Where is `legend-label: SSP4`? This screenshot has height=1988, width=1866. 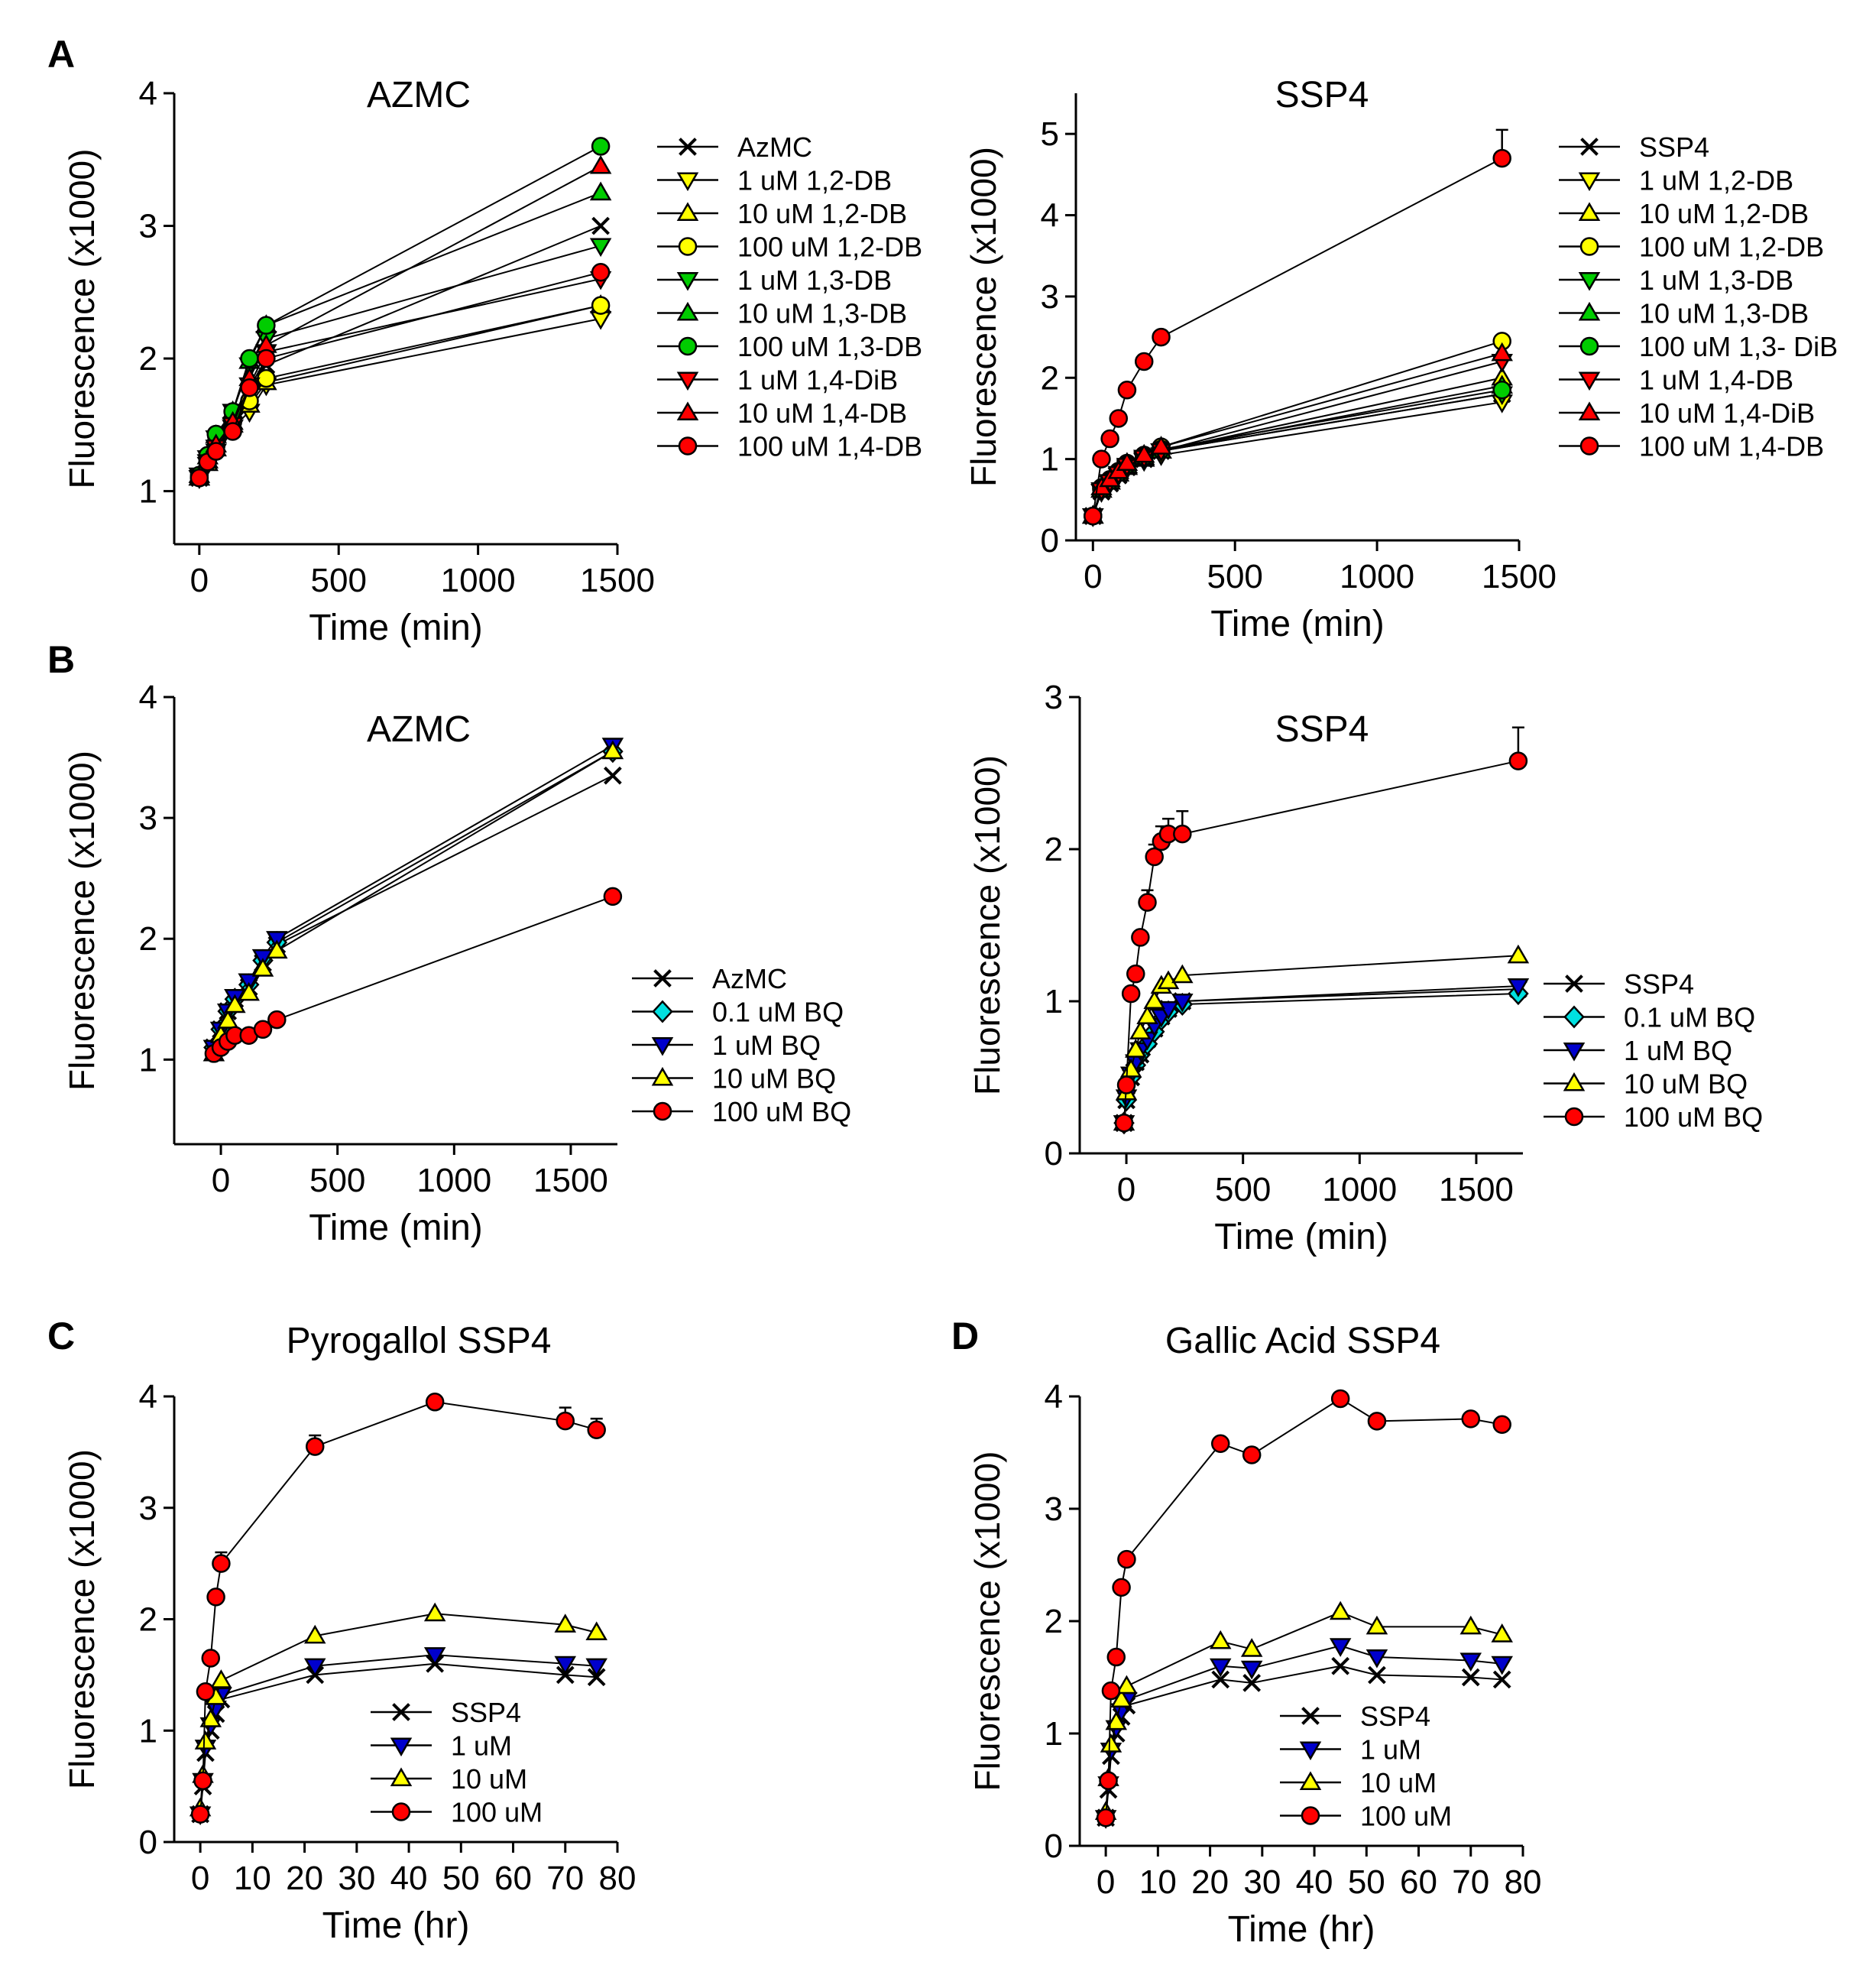 legend-label: SSP4 is located at coordinates (486, 1713).